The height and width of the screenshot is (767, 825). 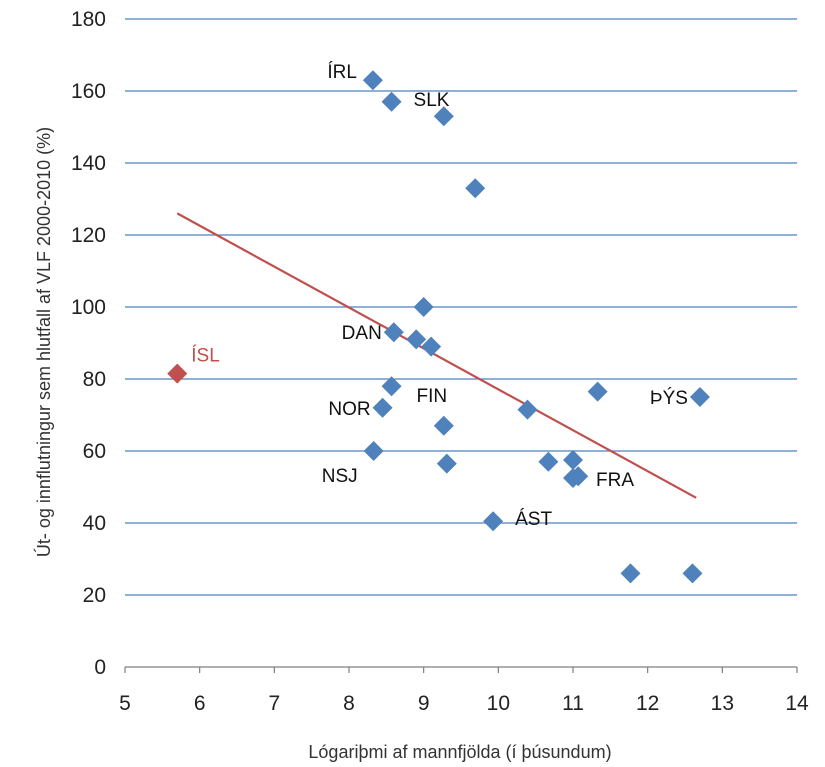 What do you see at coordinates (125, 703) in the screenshot?
I see `x-tick-label: 5` at bounding box center [125, 703].